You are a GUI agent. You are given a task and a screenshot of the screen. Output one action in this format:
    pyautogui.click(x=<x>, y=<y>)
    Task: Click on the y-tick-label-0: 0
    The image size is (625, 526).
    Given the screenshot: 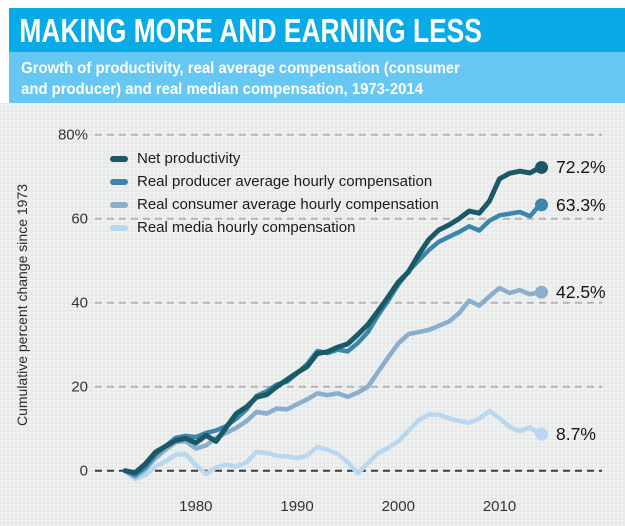 What is the action you would take?
    pyautogui.click(x=84, y=471)
    